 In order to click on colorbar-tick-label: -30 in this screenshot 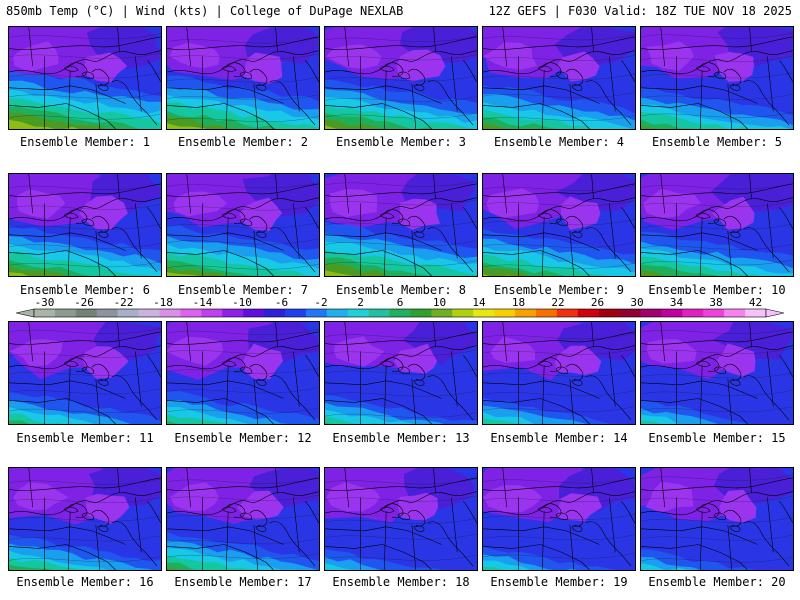, I will do `click(45, 303)`.